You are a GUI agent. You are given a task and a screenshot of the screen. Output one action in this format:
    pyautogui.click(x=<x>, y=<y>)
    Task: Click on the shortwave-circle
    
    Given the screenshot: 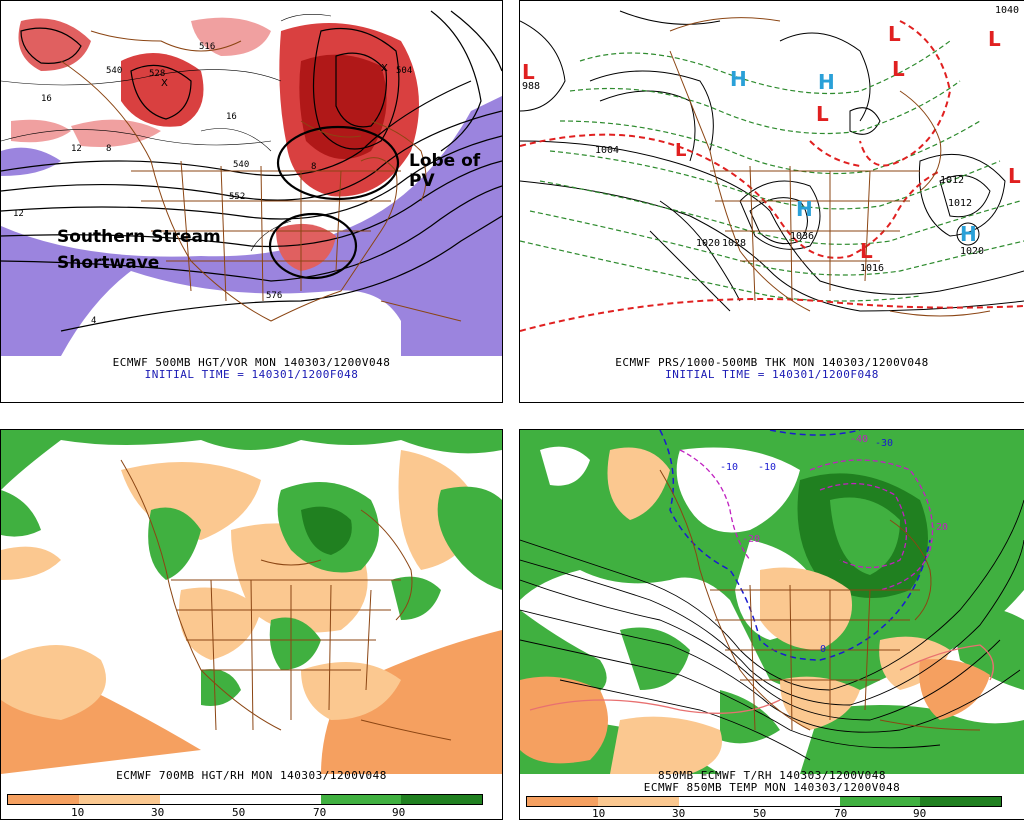 What is the action you would take?
    pyautogui.click(x=313, y=246)
    